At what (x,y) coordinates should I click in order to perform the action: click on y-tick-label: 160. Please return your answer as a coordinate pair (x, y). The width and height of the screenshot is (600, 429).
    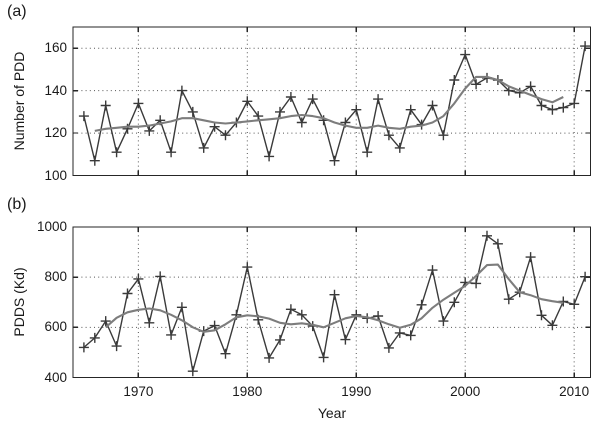
    Looking at the image, I should click on (55, 48).